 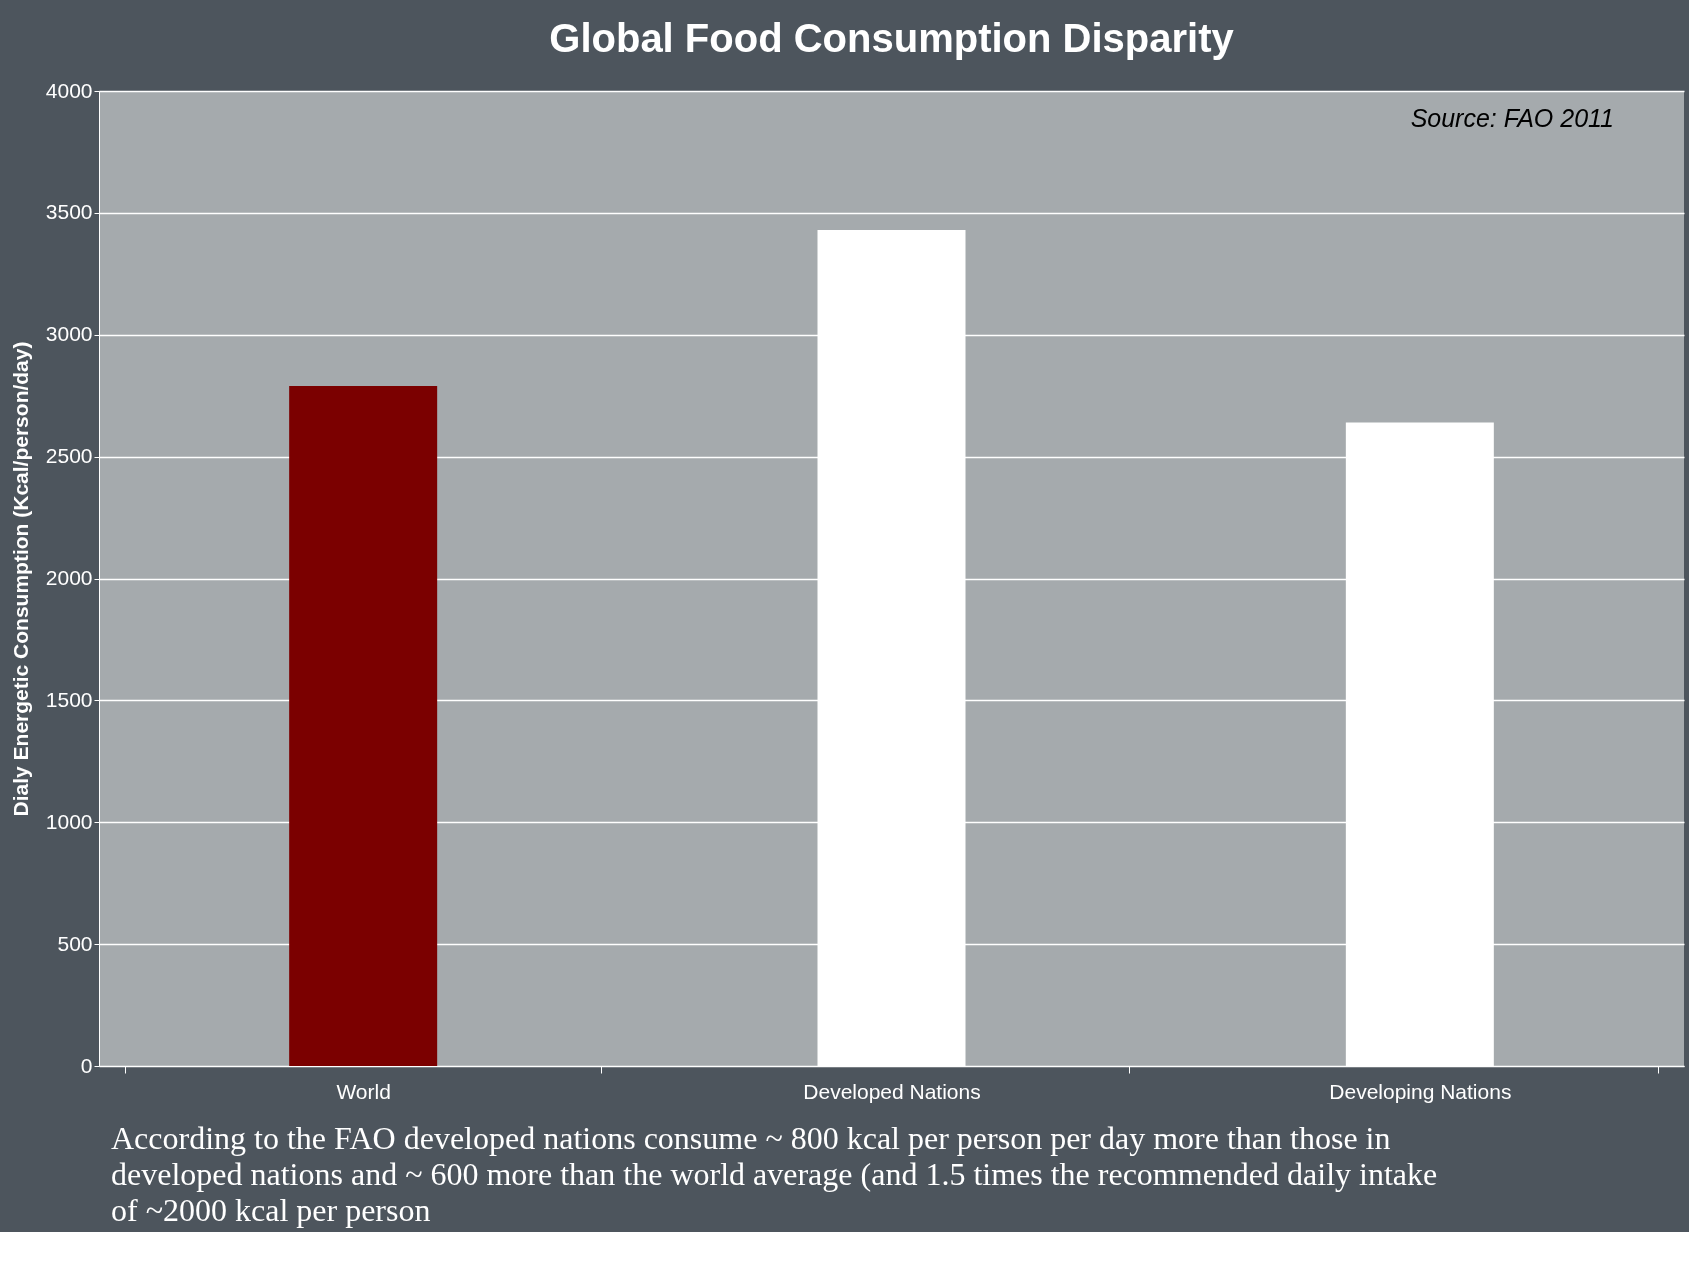 I want to click on annotation: Source: FAO 2011, so click(x=1512, y=118).